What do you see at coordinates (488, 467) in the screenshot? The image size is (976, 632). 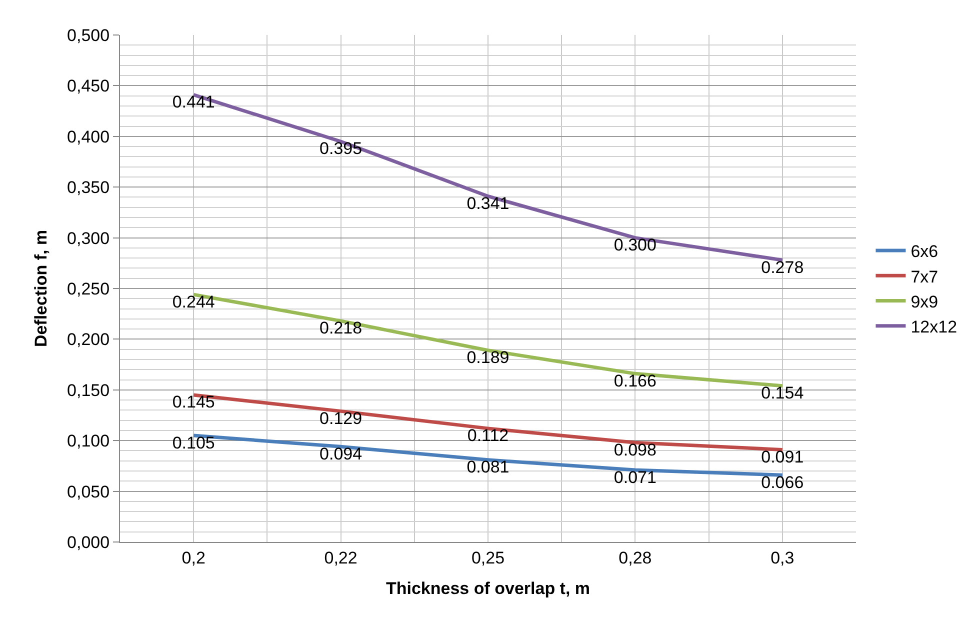 I see `data-label: 0.081` at bounding box center [488, 467].